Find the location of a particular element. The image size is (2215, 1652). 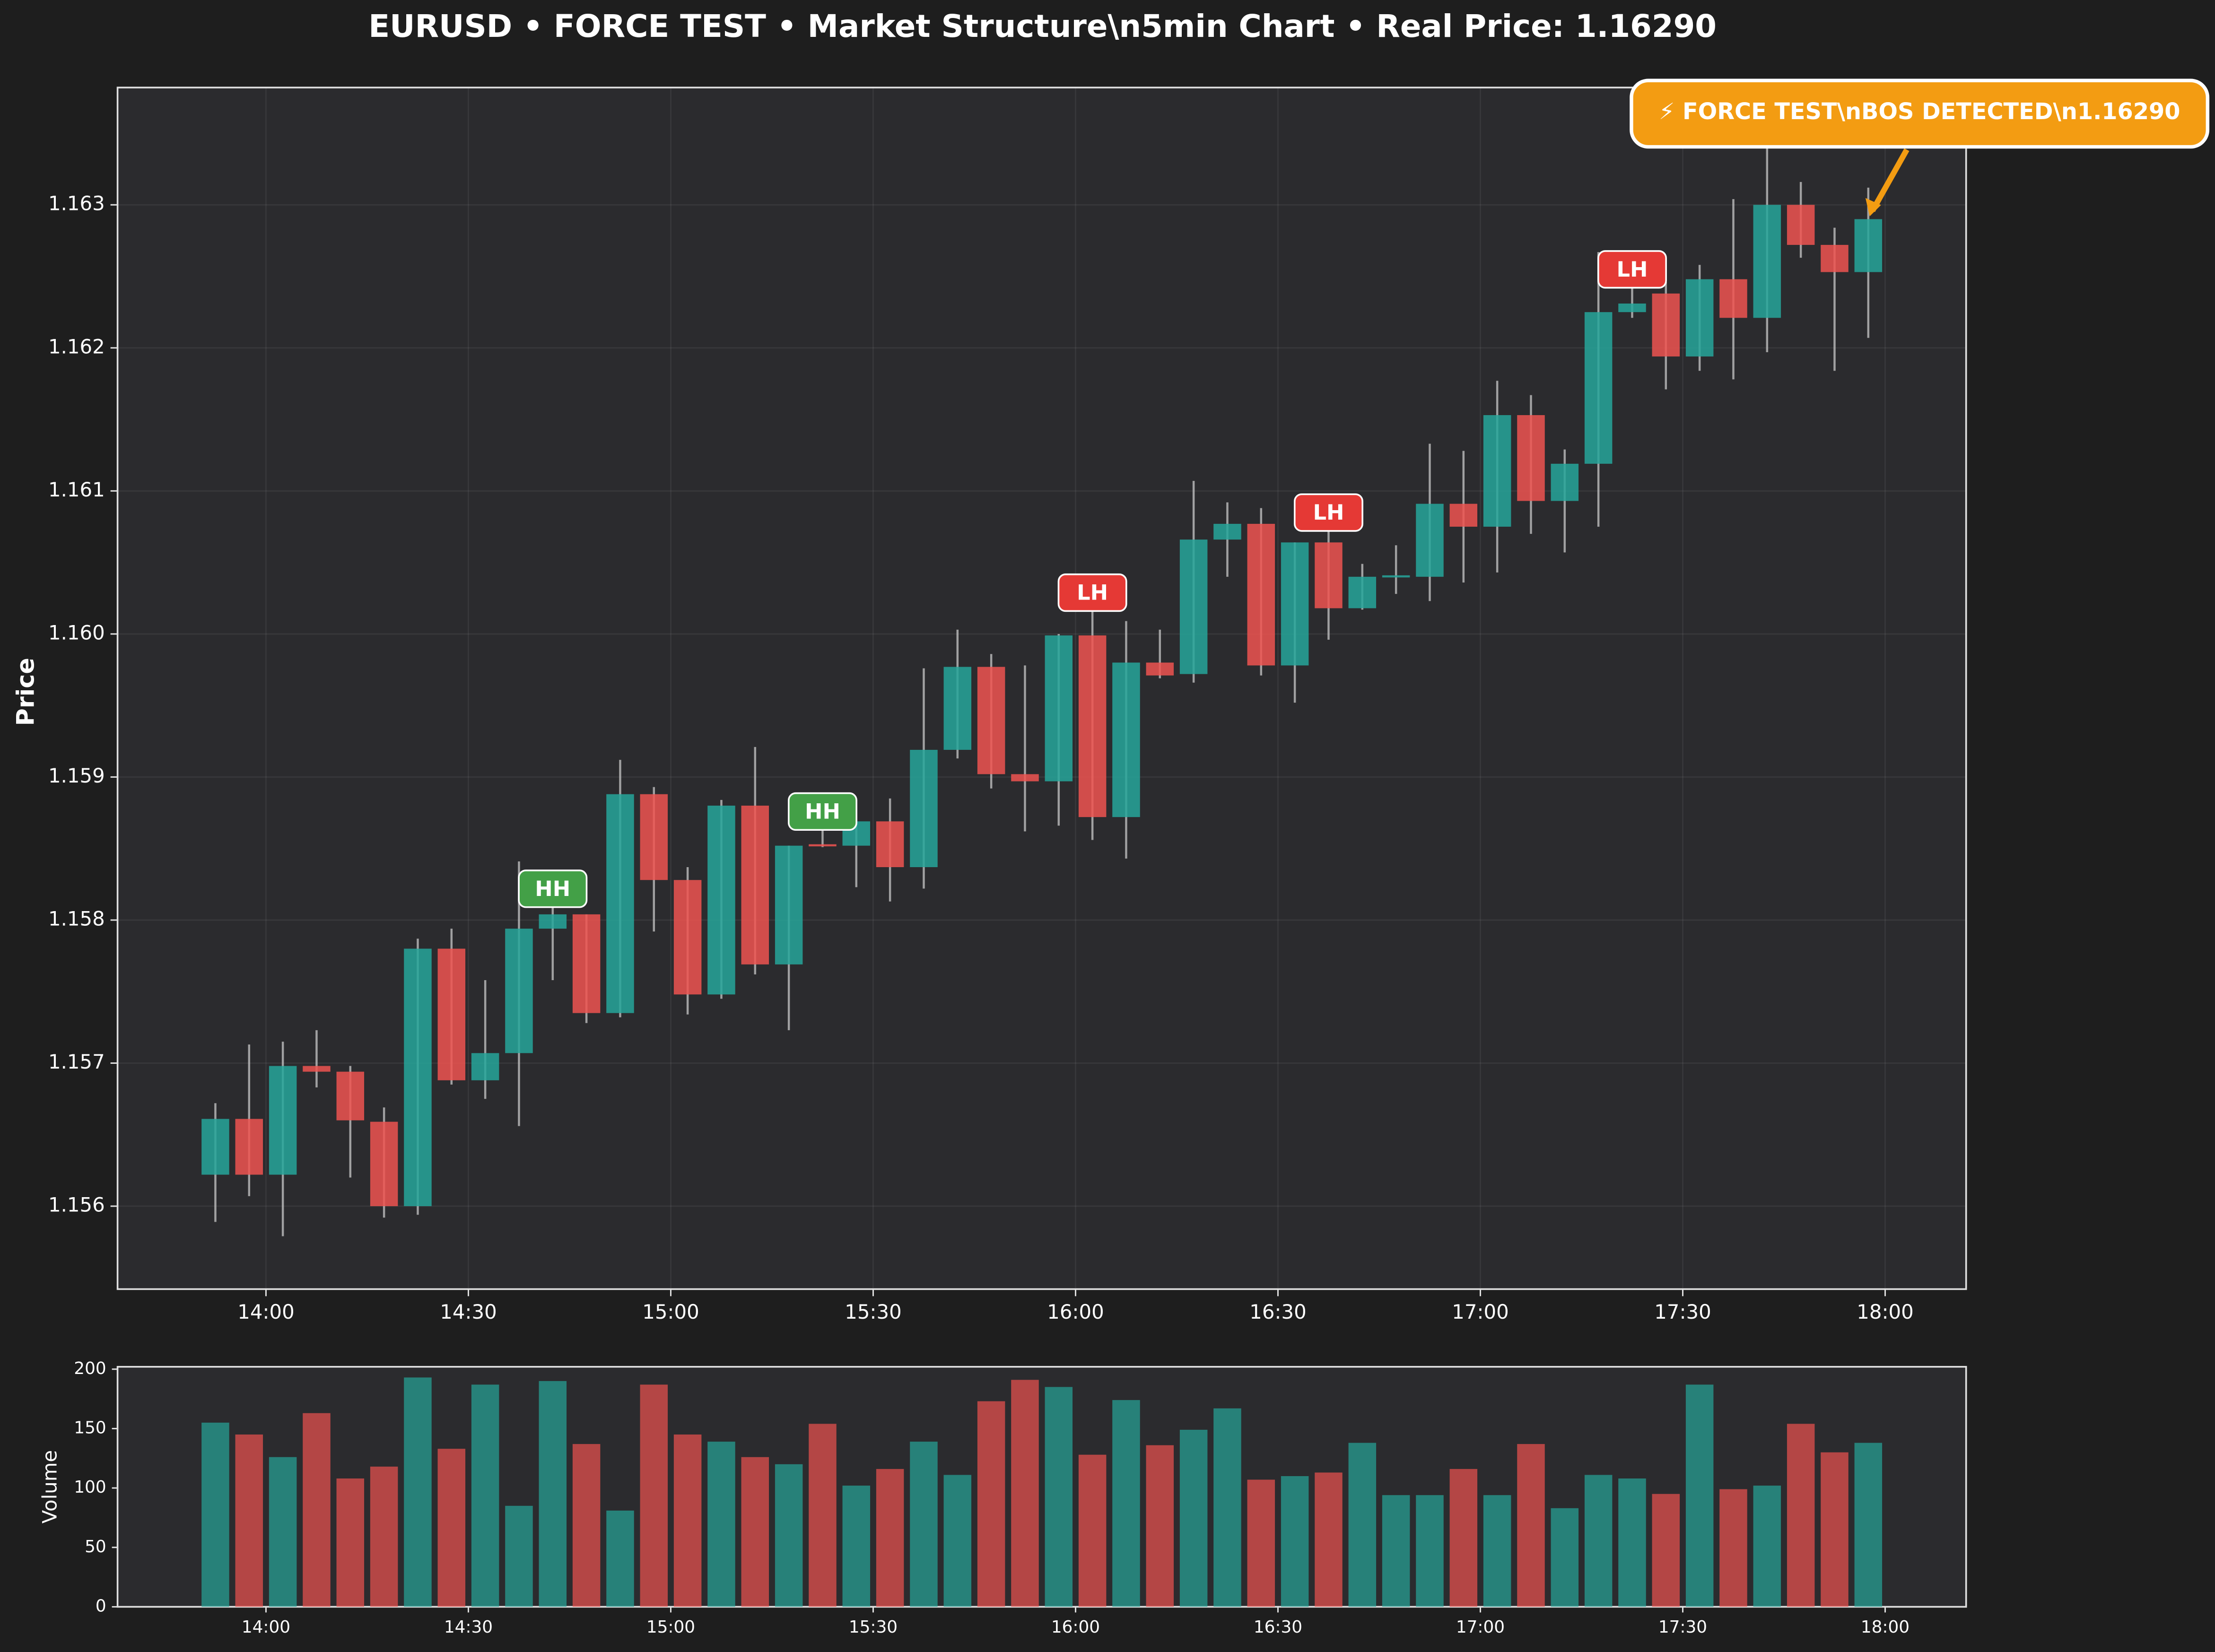

annotation-text: ⚡ FORCE TEST\nBOS DETECTED\n1.16290 is located at coordinates (1919, 112).